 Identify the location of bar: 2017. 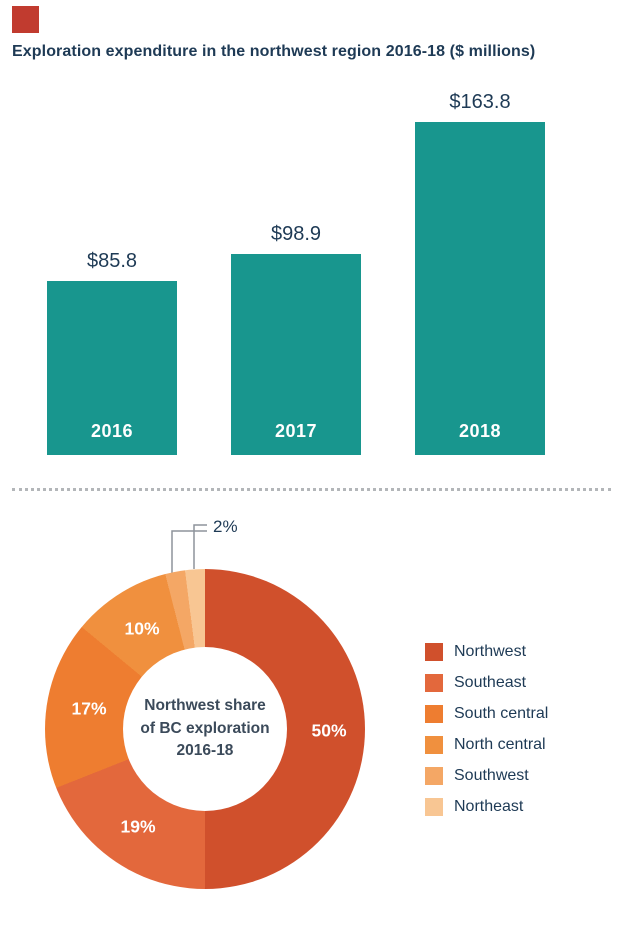
(296, 354).